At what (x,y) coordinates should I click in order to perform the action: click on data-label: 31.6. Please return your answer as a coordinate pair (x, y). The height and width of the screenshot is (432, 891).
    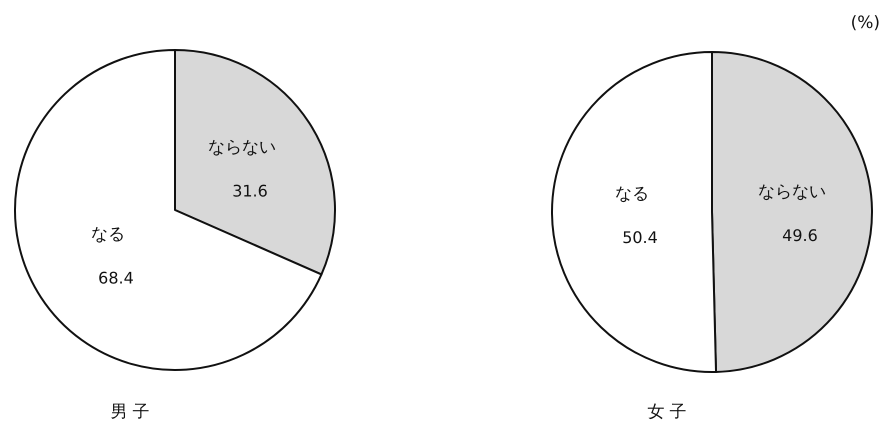
    Looking at the image, I should click on (250, 190).